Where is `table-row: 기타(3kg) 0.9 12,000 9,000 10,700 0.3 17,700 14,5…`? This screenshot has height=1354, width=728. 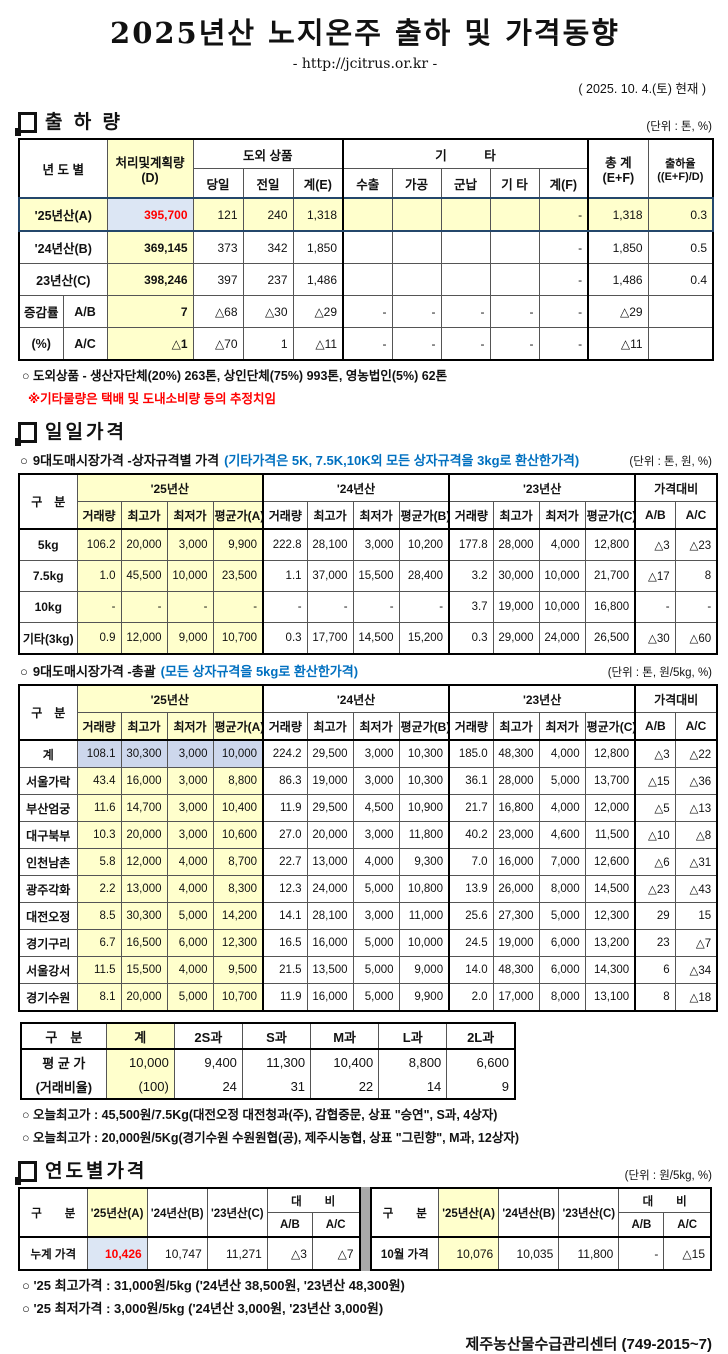 table-row: 기타(3kg) 0.9 12,000 9,000 10,700 0.3 17,700 14,5… is located at coordinates (368, 638).